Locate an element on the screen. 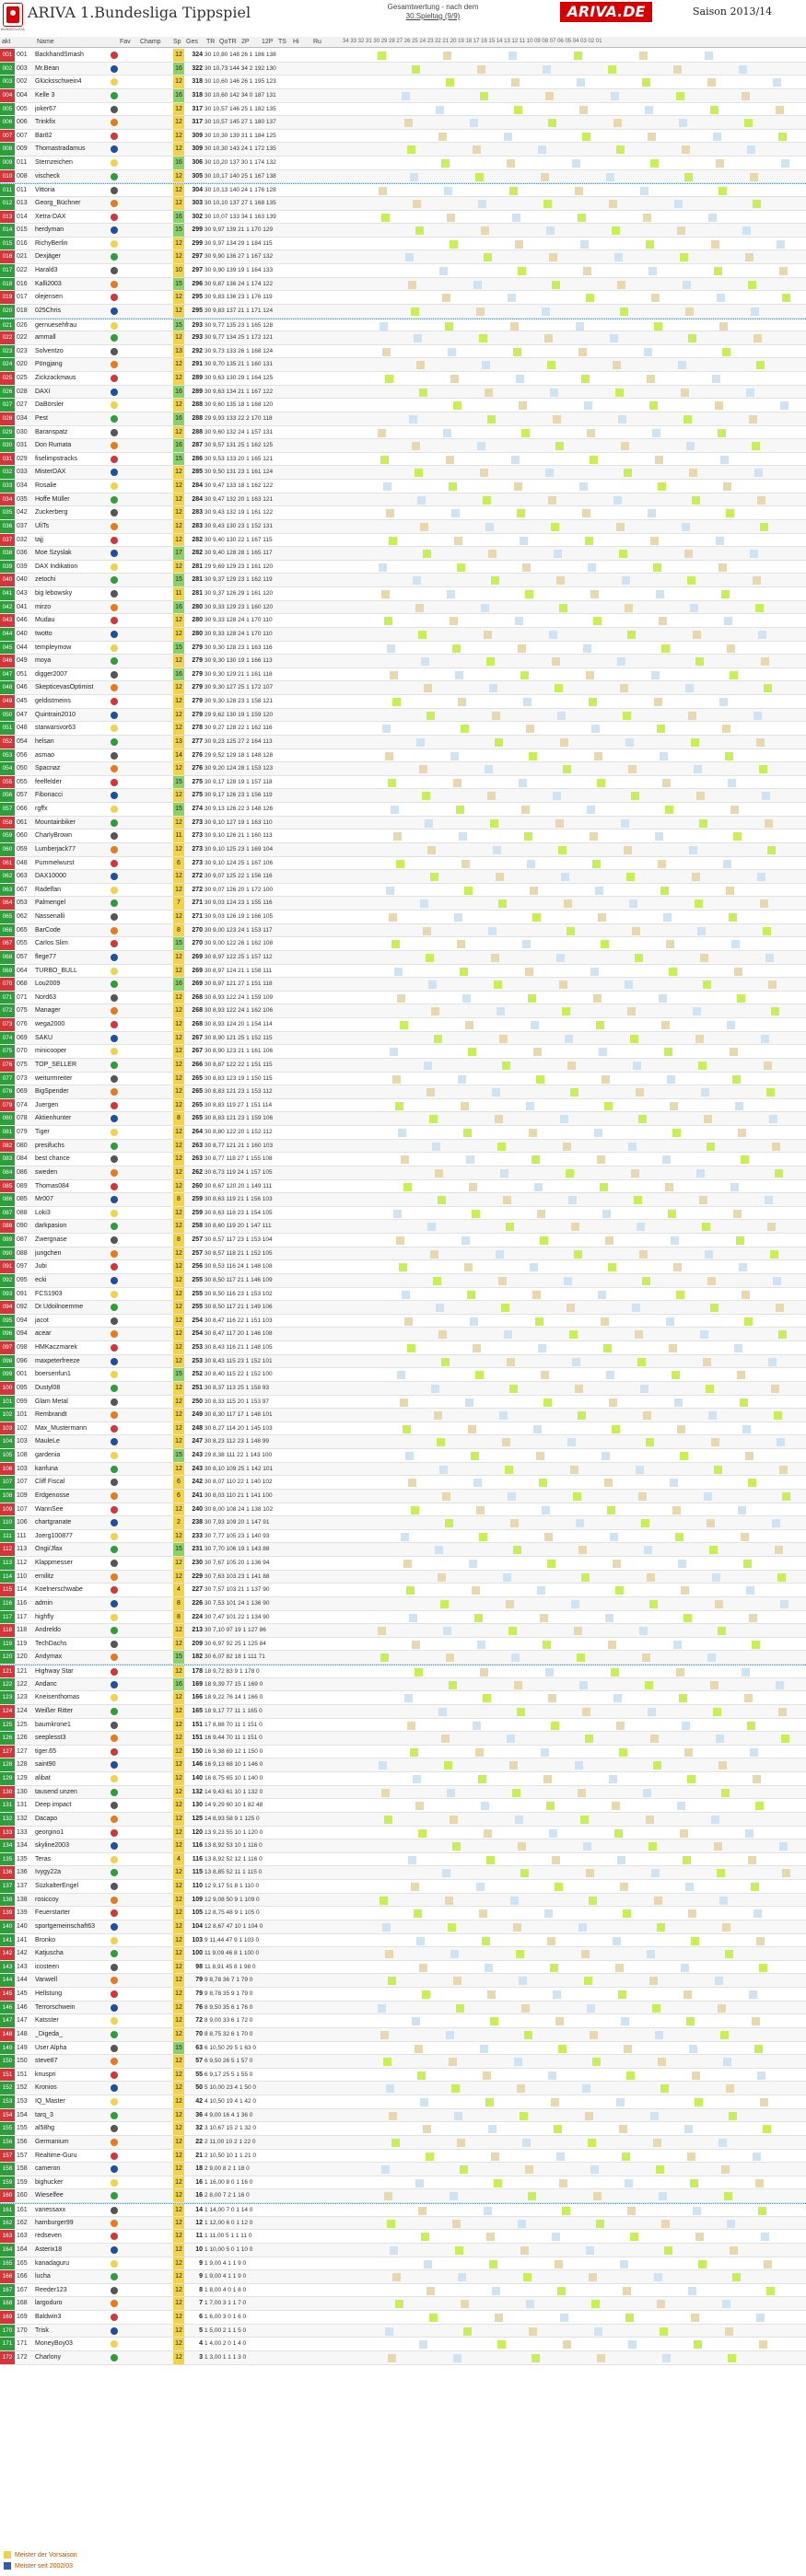 The height and width of the screenshot is (2576, 806). player-name-link: Rosalie is located at coordinates (46, 485).